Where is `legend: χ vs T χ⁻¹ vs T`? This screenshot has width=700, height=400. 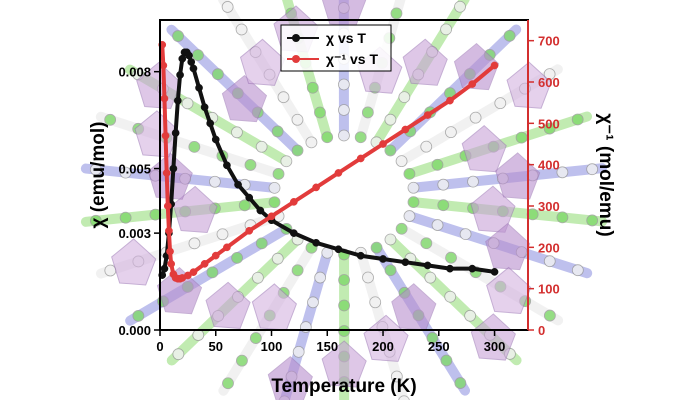
legend: χ vs T χ⁻¹ vs T is located at coordinates (336, 48).